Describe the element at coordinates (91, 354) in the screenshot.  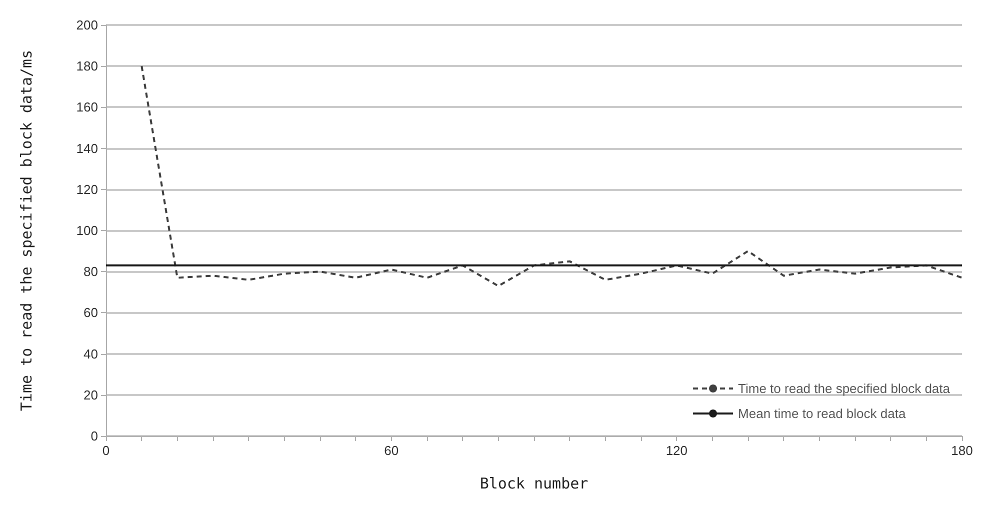
I see `y-tick-label: 40` at that location.